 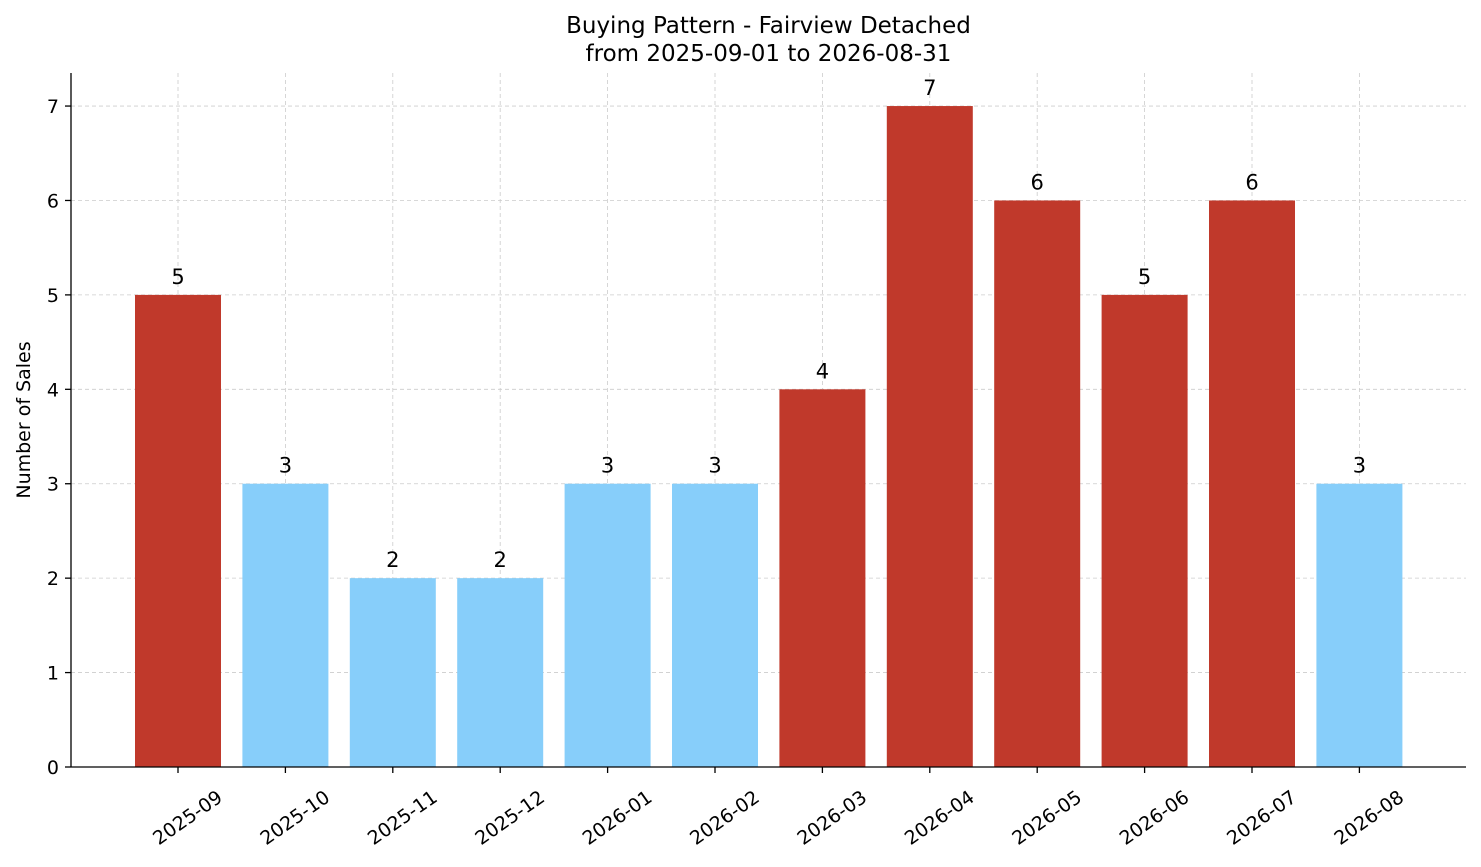 What do you see at coordinates (295, 818) in the screenshot?
I see `x-tick-label: 2025-10` at bounding box center [295, 818].